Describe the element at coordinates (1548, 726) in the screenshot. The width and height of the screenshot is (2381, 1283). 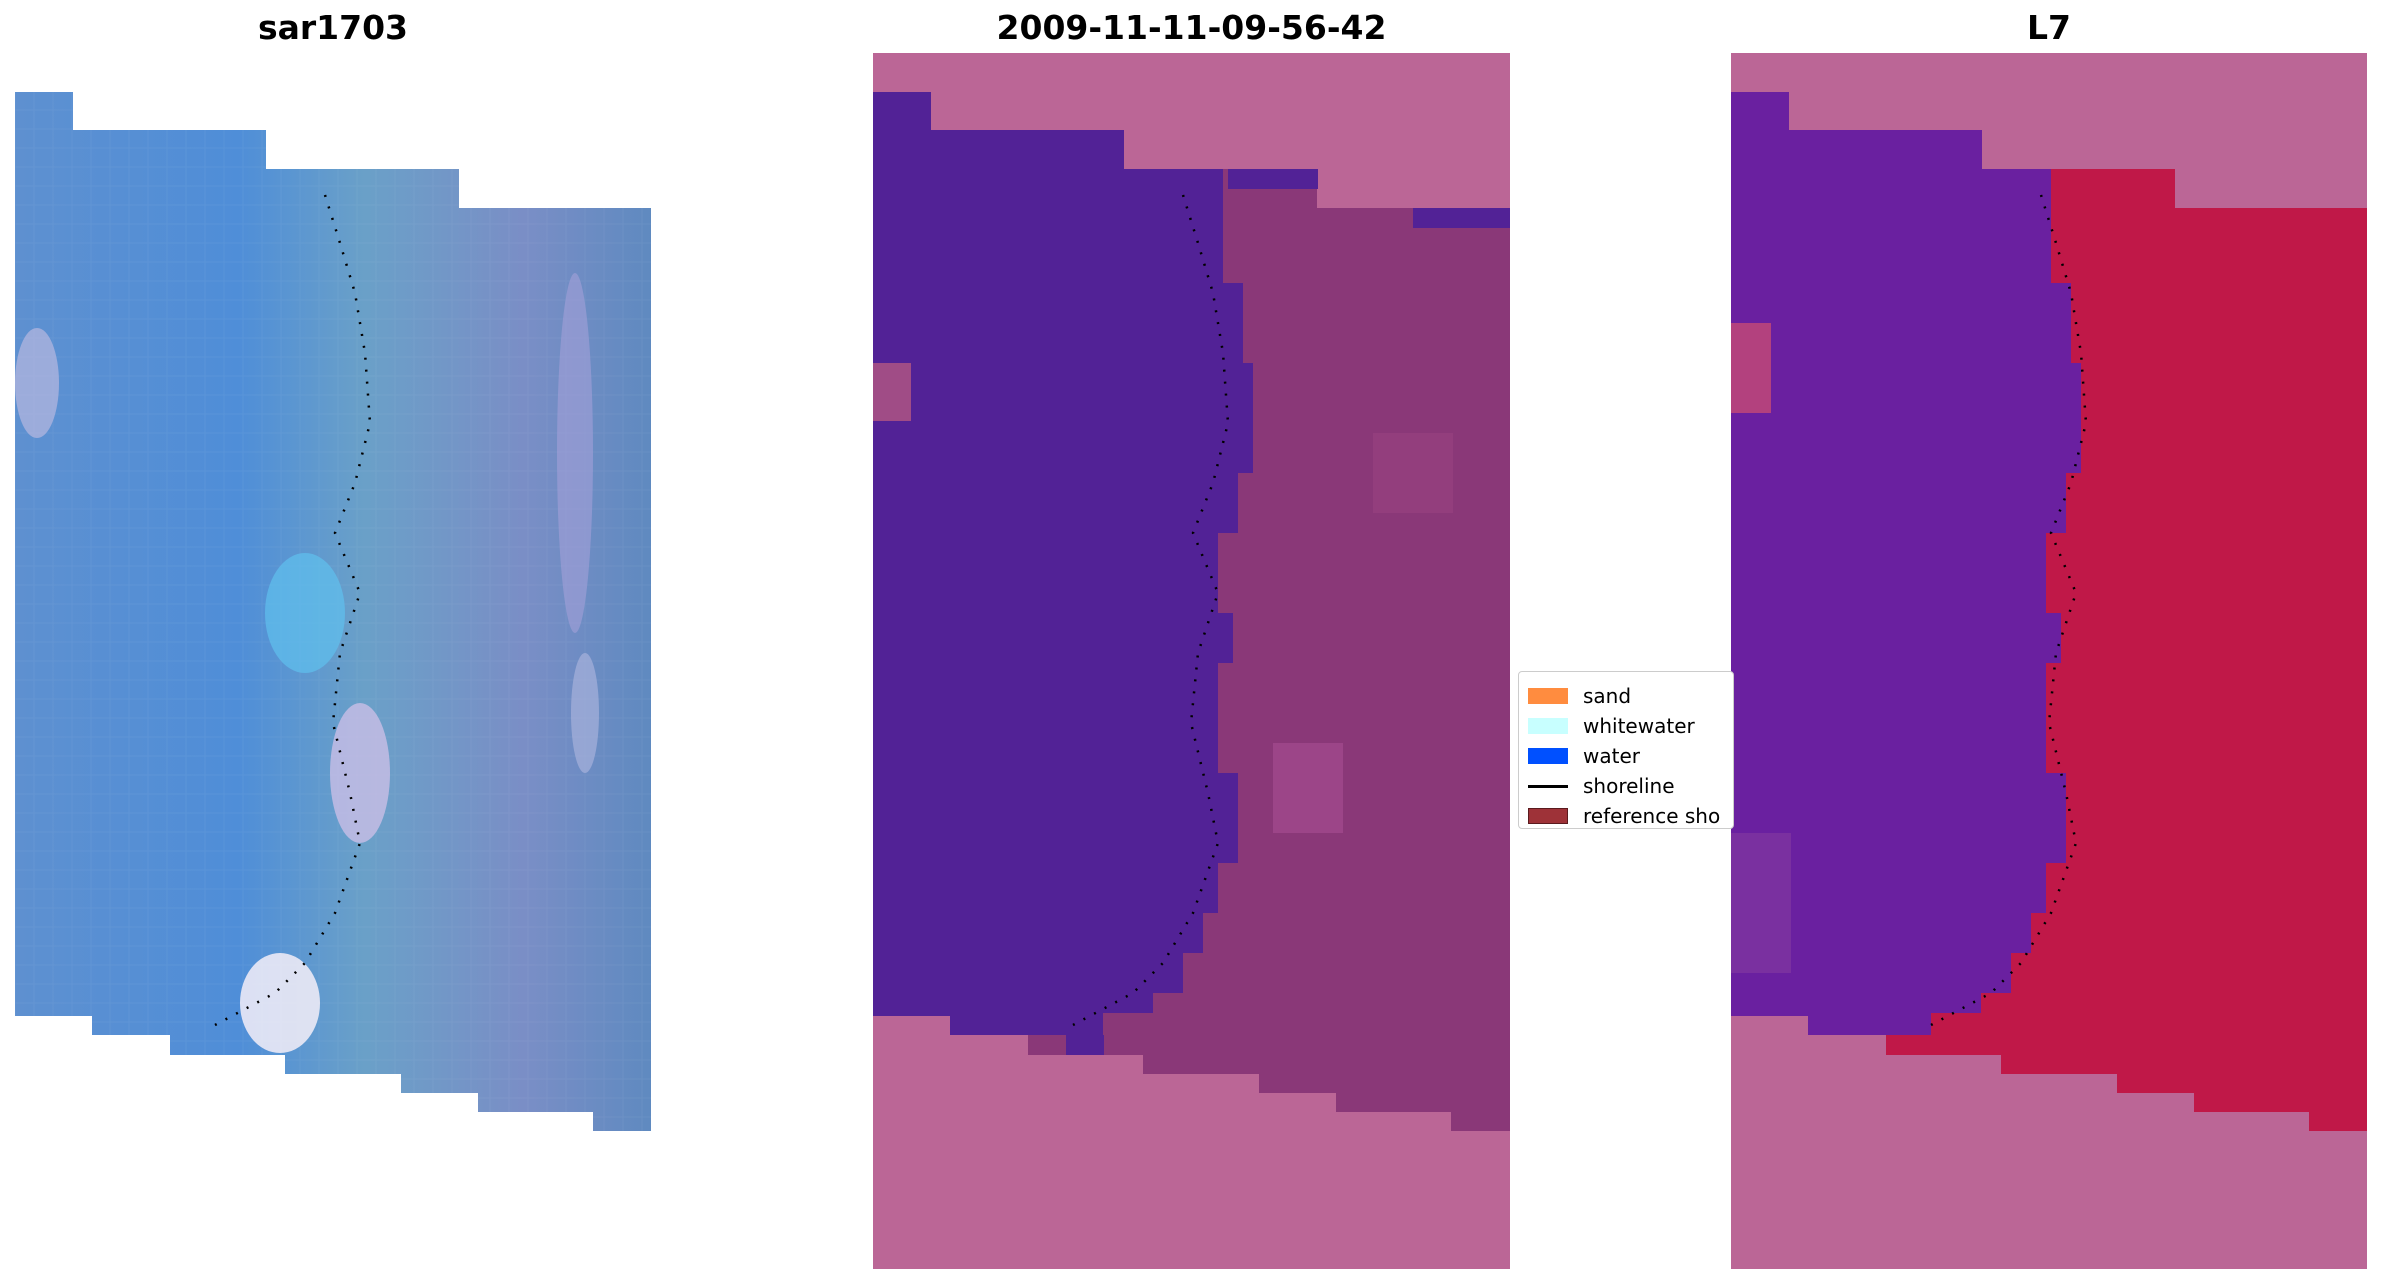
I see `whitewater-swatch-icon` at that location.